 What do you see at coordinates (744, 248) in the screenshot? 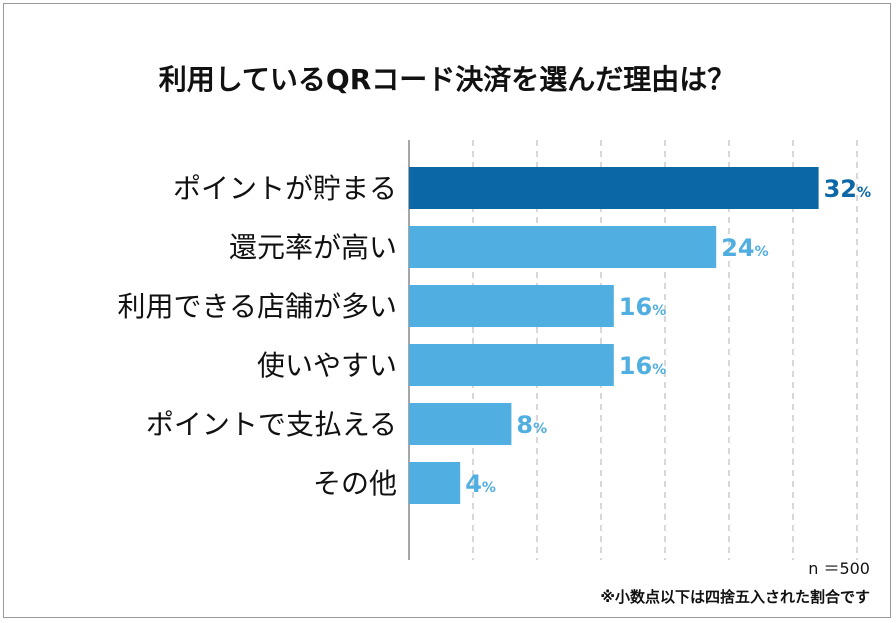
I see `data-label: 24%` at bounding box center [744, 248].